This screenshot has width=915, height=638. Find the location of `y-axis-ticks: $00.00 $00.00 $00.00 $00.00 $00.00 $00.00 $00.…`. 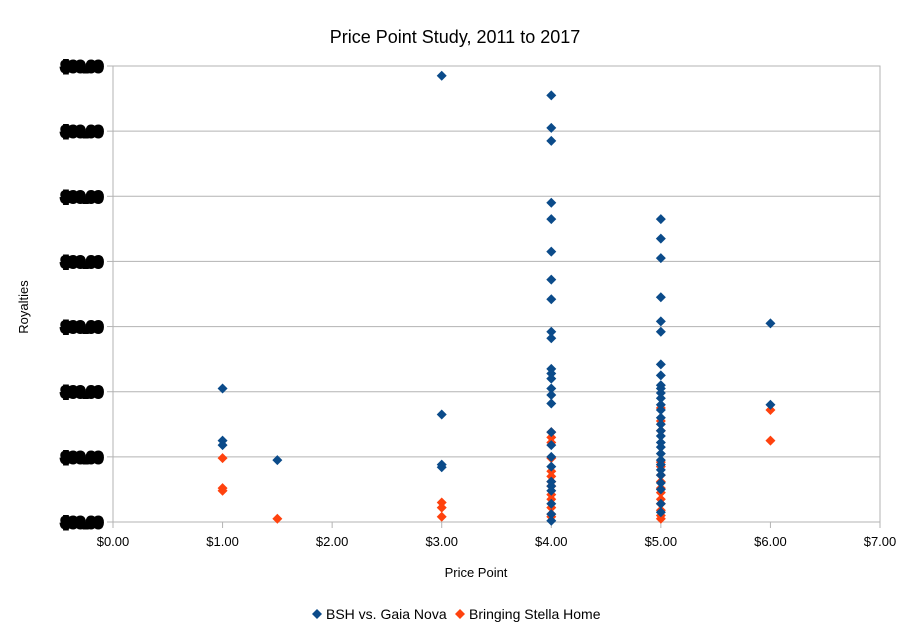

y-axis-ticks: $00.00 $00.00 $00.00 $00.00 $00.00 $00.00 $00.… is located at coordinates (82, 295).